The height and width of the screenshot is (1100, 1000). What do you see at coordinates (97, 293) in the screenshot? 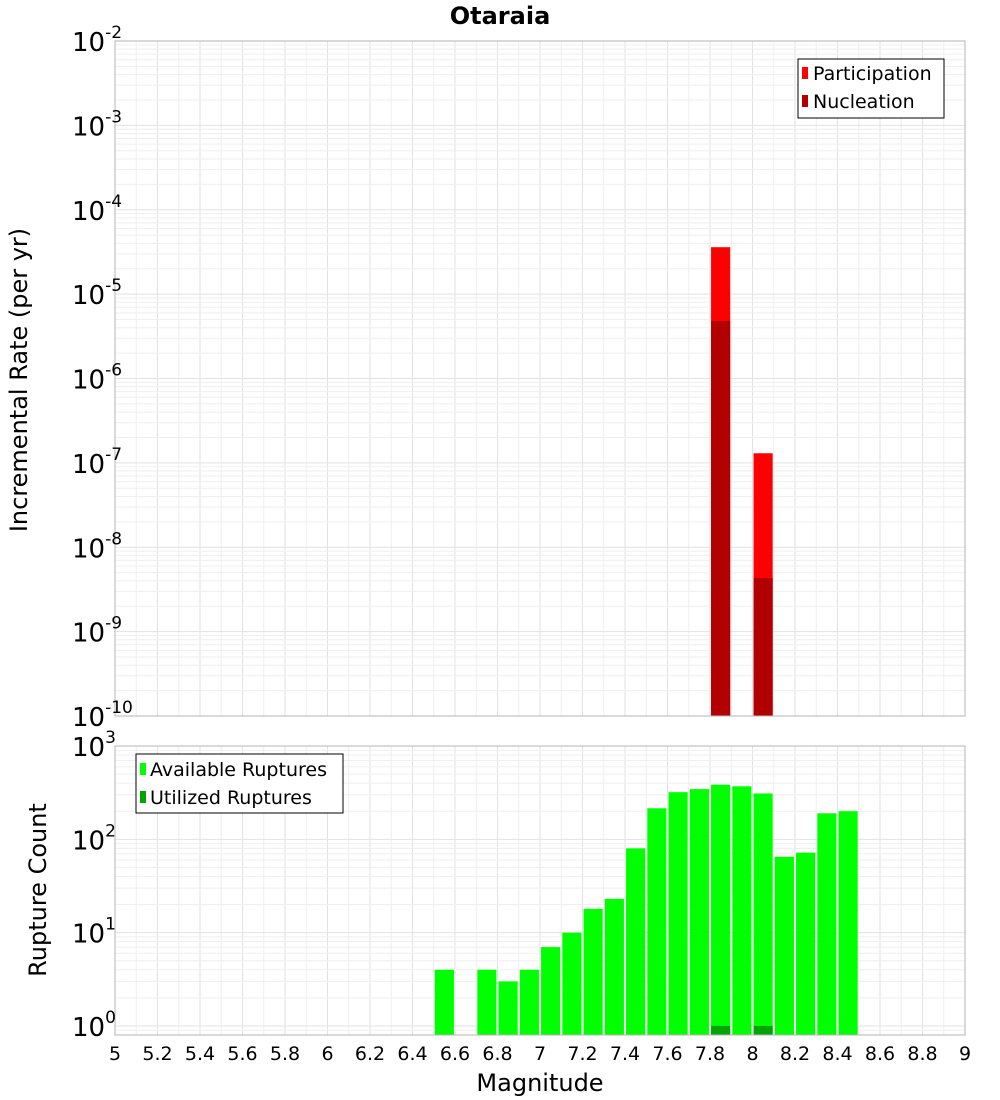
I see `y-tick-label: 10⁻⁵` at bounding box center [97, 293].